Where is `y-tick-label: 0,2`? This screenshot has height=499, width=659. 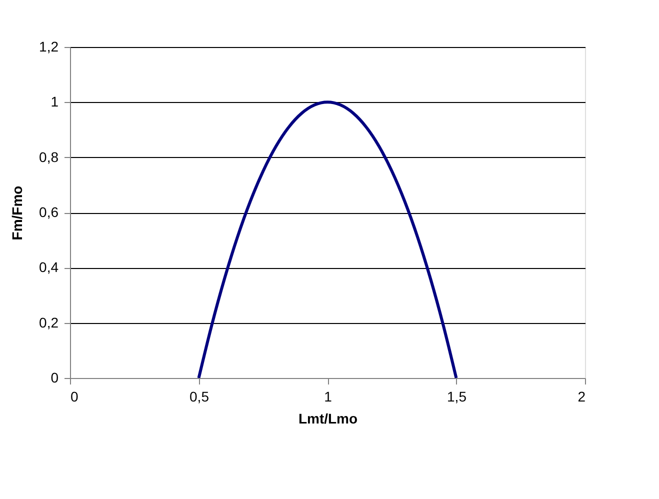
y-tick-label: 0,2 is located at coordinates (49, 322).